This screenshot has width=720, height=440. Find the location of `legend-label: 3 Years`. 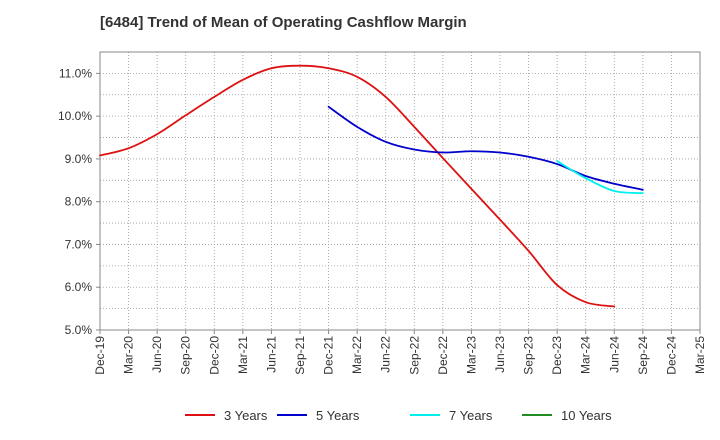

legend-label: 3 Years is located at coordinates (246, 415).